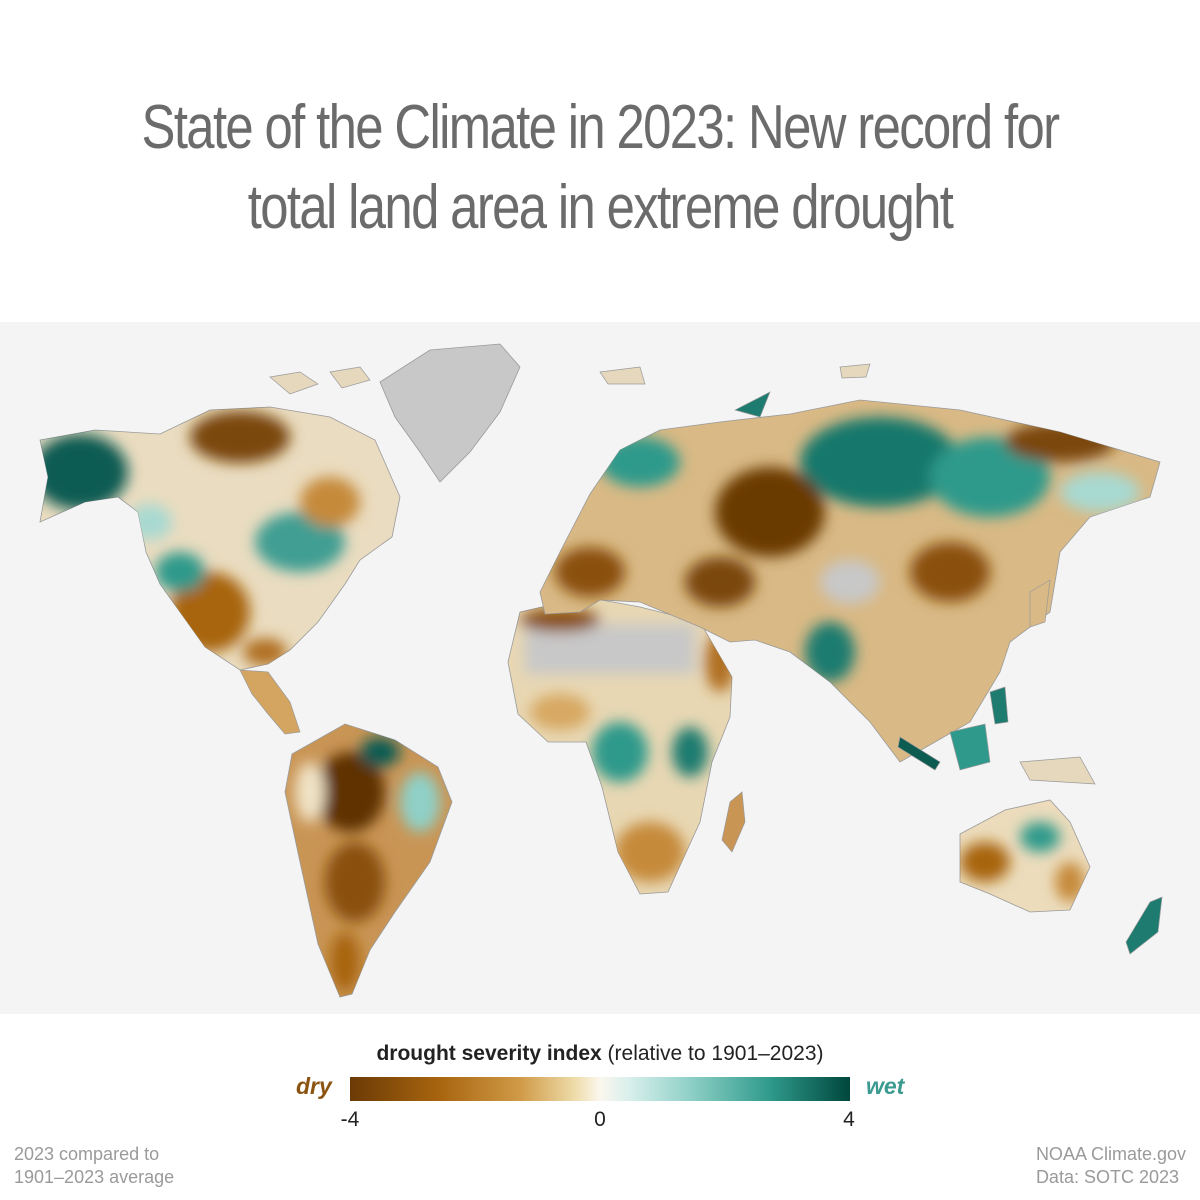 The height and width of the screenshot is (1200, 1200). What do you see at coordinates (600, 1119) in the screenshot?
I see `tick-mid: 0` at bounding box center [600, 1119].